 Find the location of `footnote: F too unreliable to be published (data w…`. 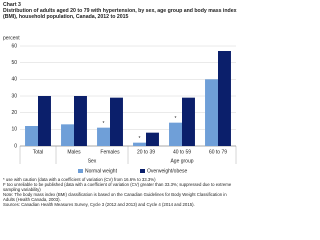

footnote: F too unreliable to be published (data w… is located at coordinates (117, 187).